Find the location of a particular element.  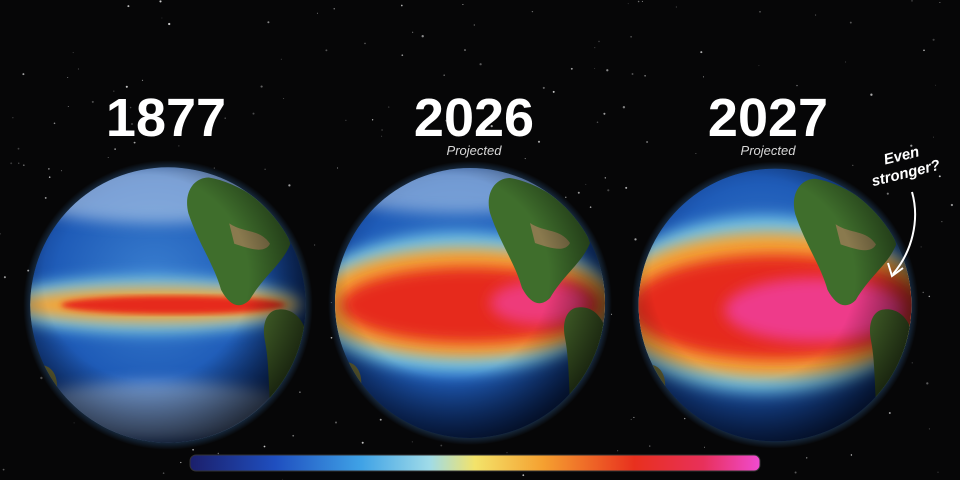

year: 2026 is located at coordinates (474, 118).